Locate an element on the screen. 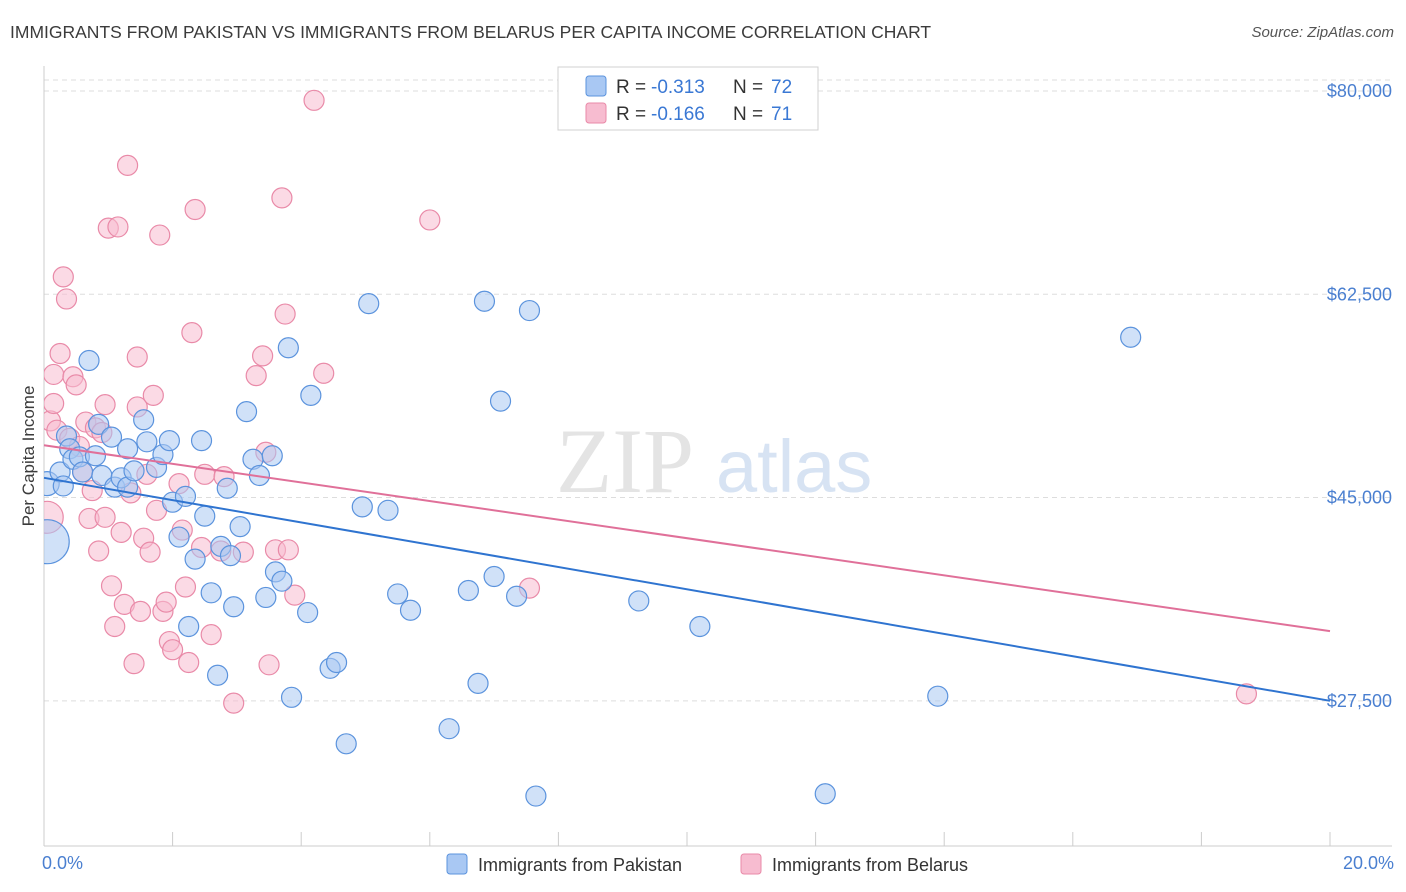 The width and height of the screenshot is (1406, 892). x-tick-label-0: 0.0% is located at coordinates (62, 863).